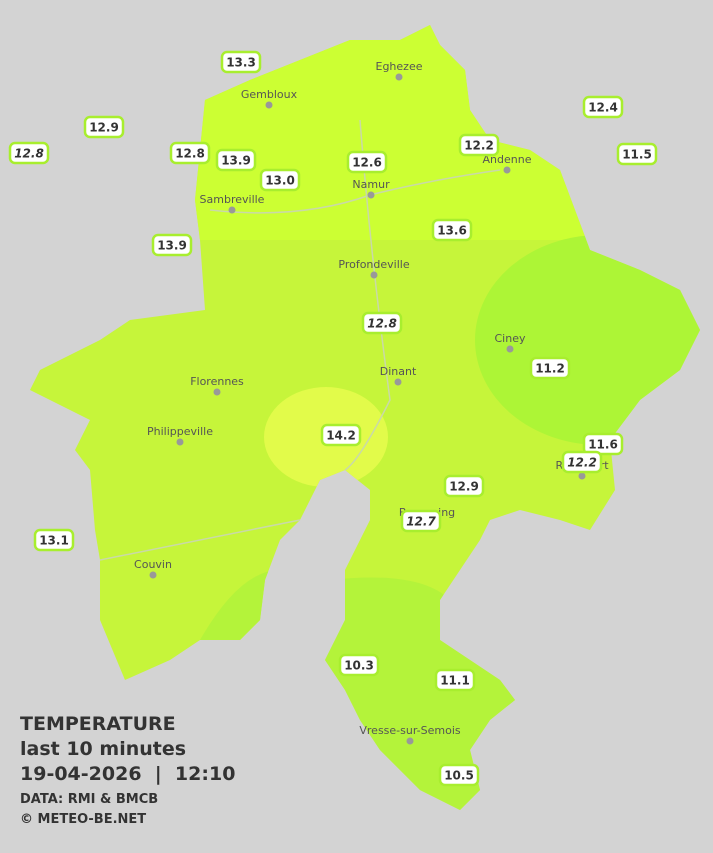  Describe the element at coordinates (127, 774) in the screenshot. I see `legend-datetime: 19-04-2026 | 12:10` at that location.